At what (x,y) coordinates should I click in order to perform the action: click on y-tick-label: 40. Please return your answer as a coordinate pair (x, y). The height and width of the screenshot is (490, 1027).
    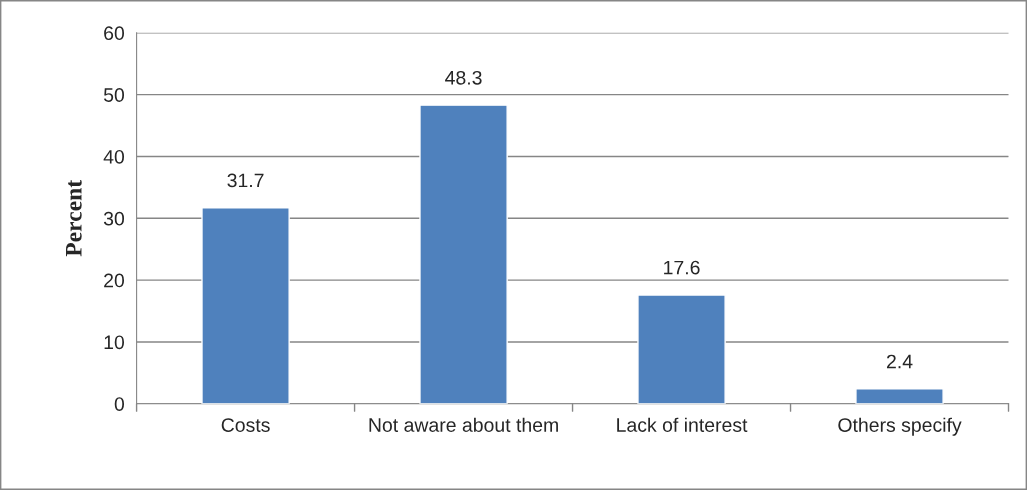
    Looking at the image, I should click on (114, 156).